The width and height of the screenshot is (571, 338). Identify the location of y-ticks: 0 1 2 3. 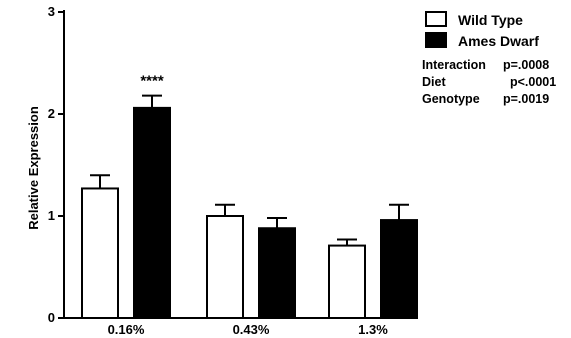
(56, 164).